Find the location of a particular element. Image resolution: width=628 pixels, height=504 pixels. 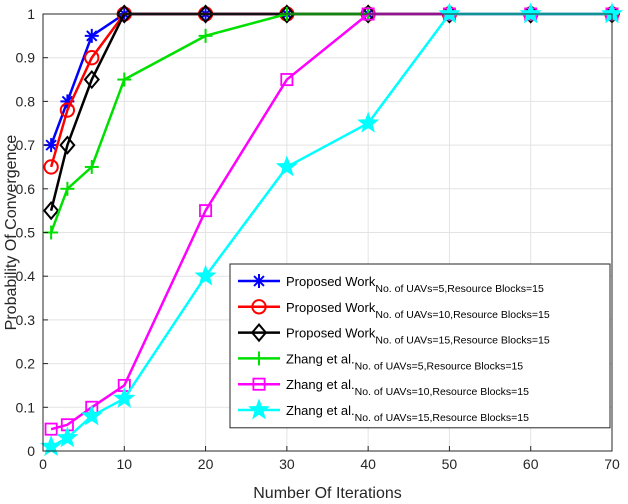

x-tick-label: 20 is located at coordinates (206, 464).